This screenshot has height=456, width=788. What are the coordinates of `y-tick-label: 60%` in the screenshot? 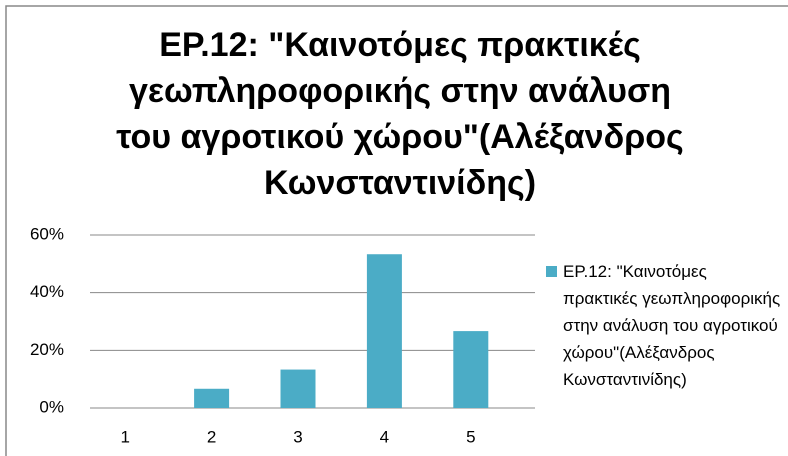 It's located at (47, 233).